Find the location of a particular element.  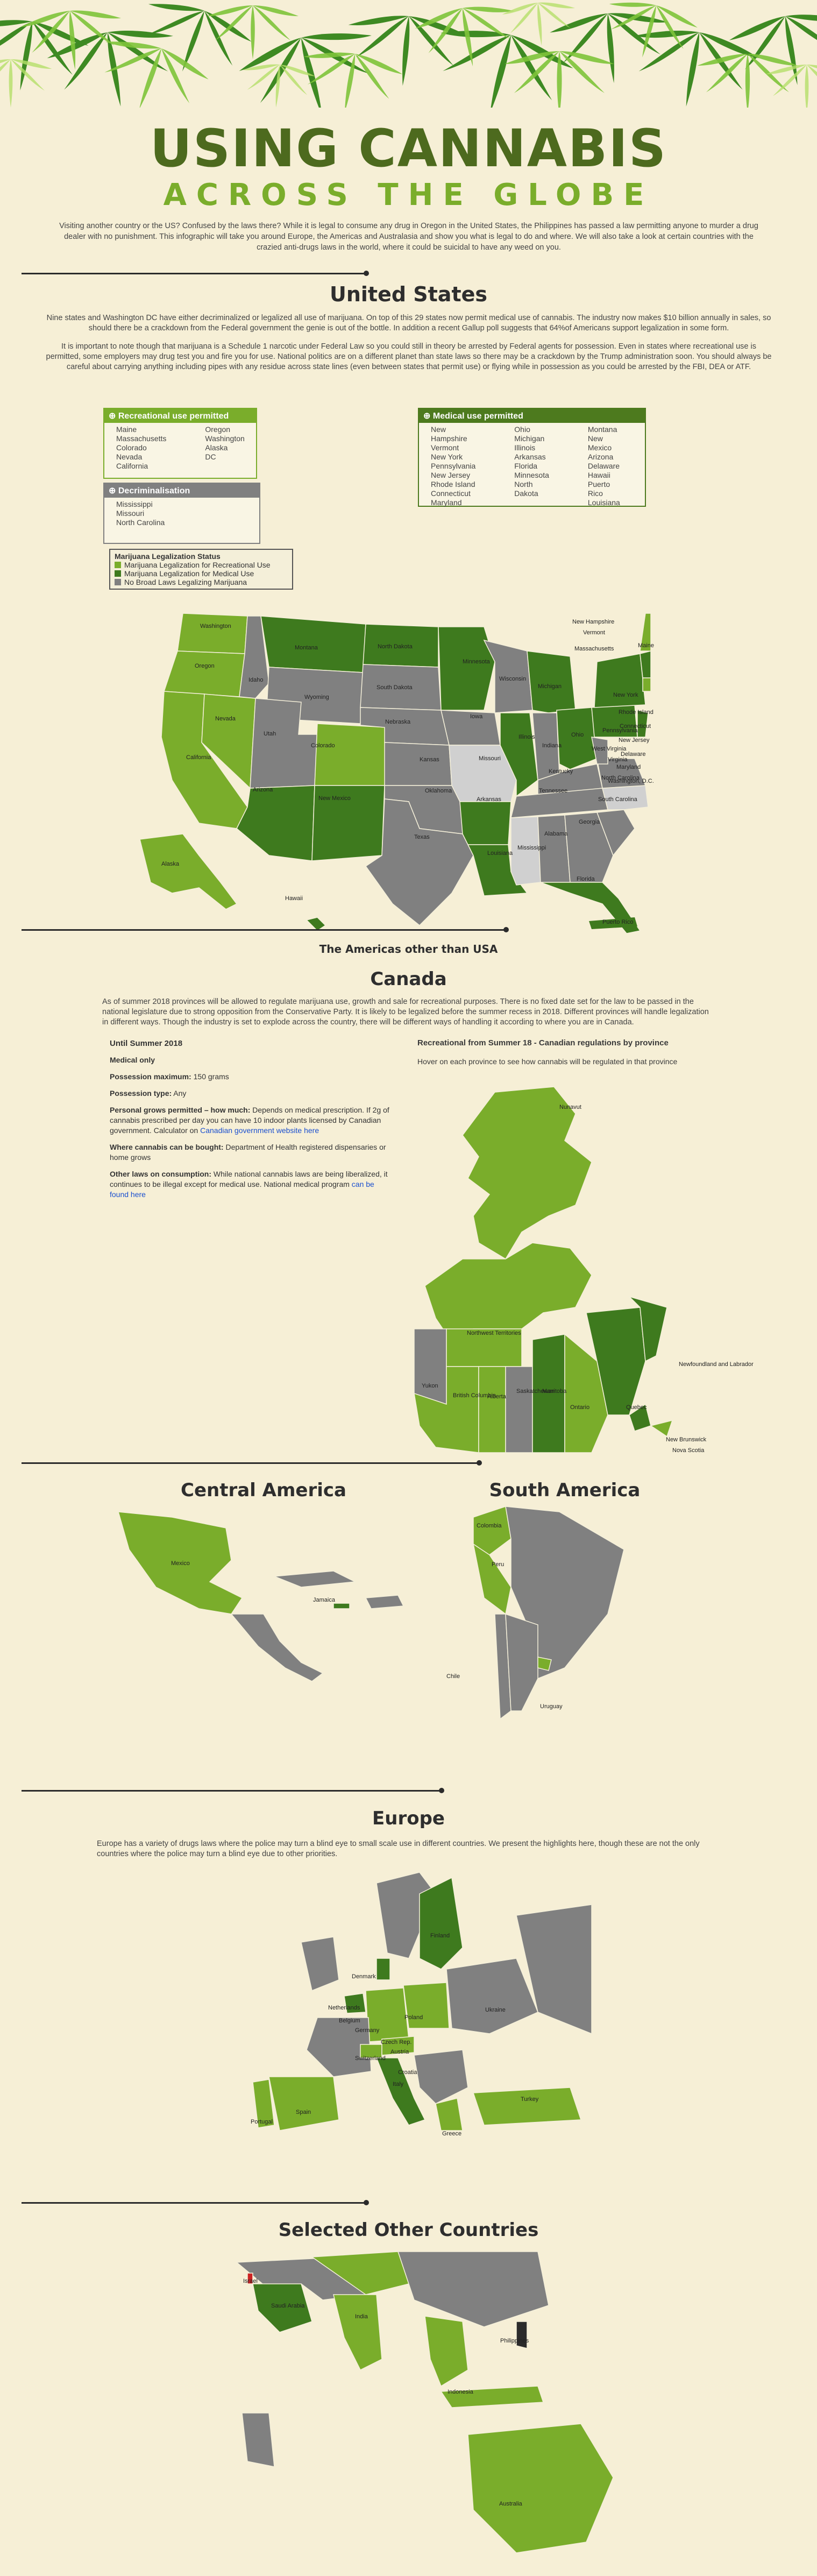

province-ontario is located at coordinates (586, 1393).